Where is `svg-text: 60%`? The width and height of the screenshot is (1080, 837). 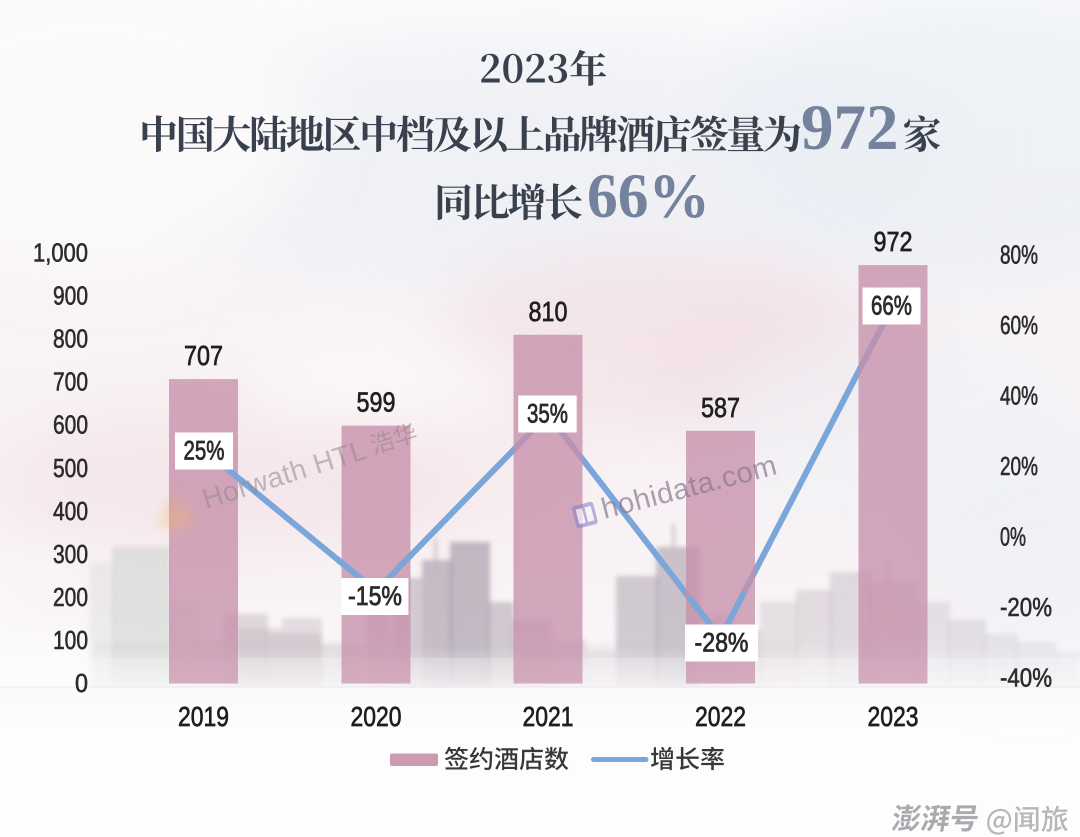 svg-text: 60% is located at coordinates (1019, 325).